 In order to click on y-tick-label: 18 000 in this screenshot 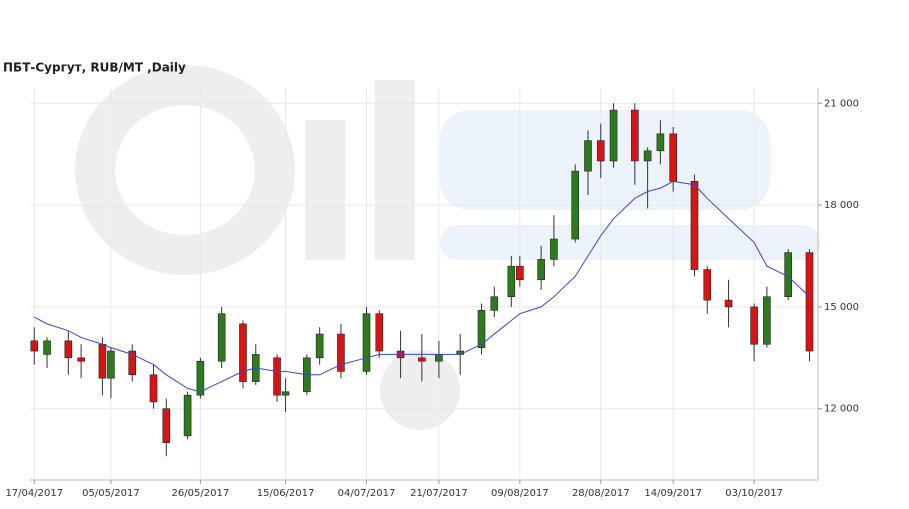, I will do `click(841, 205)`.